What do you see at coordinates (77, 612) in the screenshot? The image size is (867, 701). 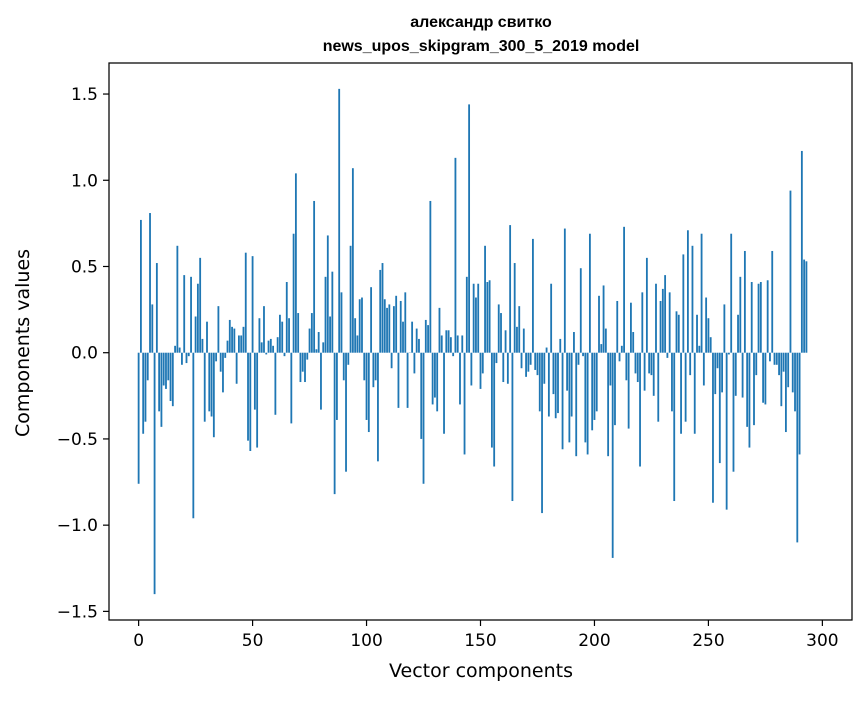 I see `y-tick-label: −1.5` at bounding box center [77, 612].